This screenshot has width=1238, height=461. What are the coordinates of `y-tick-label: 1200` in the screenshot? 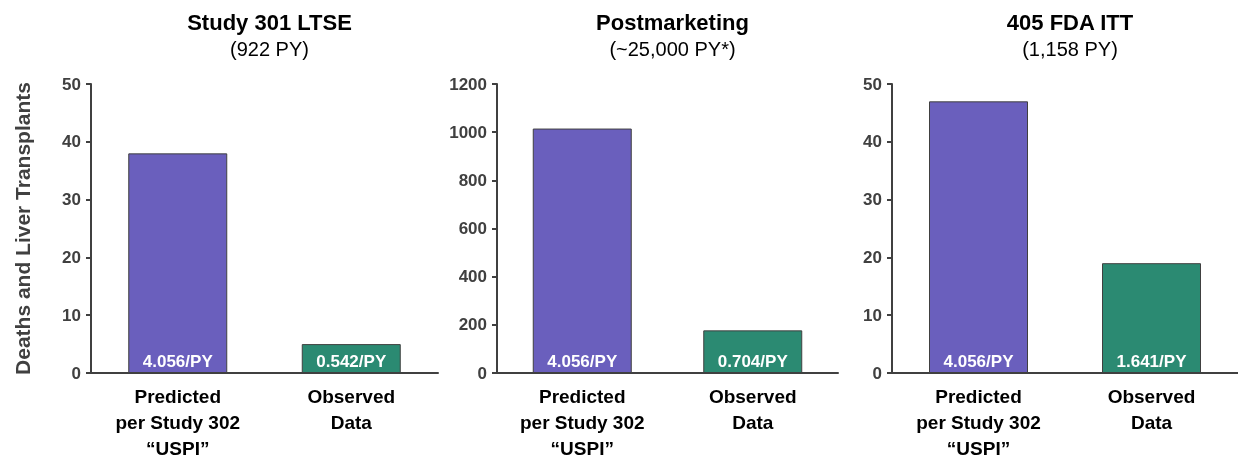 It's located at (468, 84).